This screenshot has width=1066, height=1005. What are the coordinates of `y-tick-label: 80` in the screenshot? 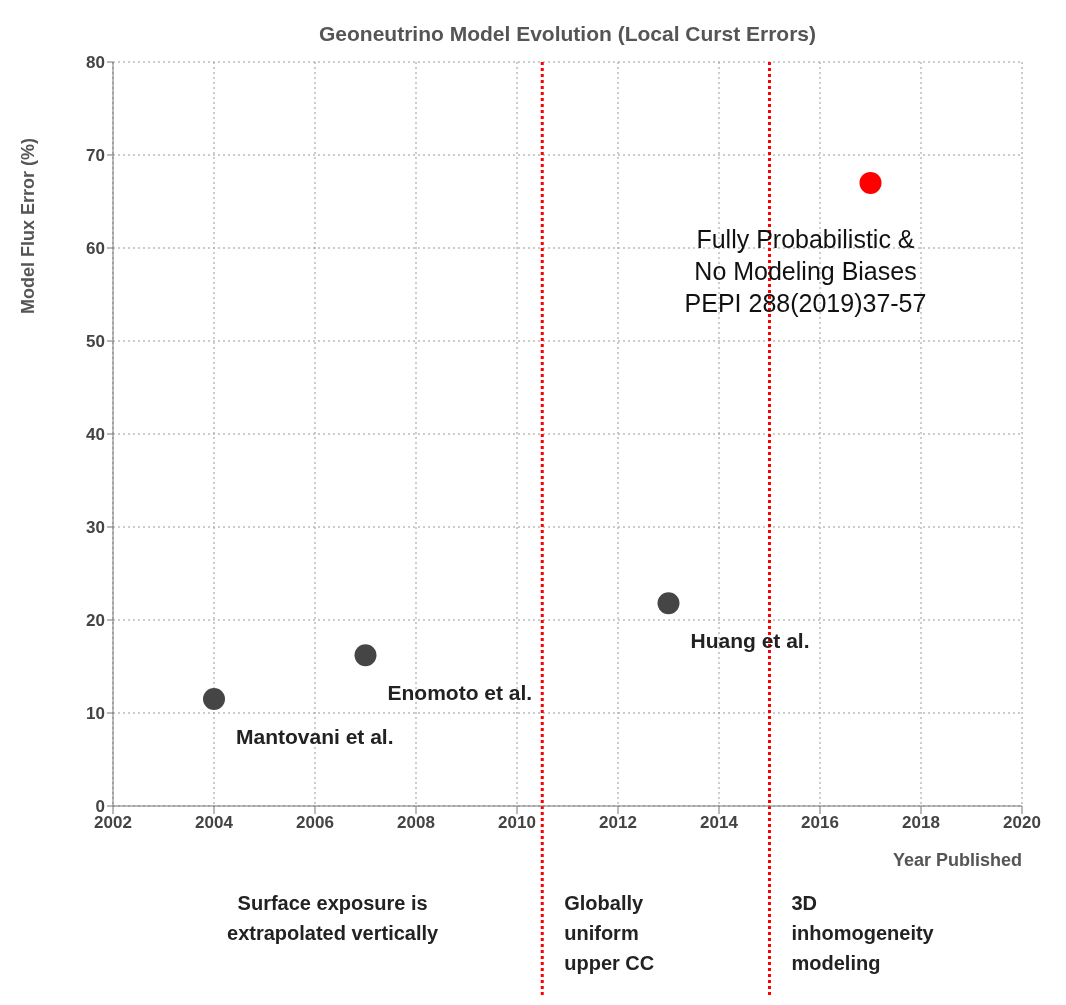 It's located at (95, 63).